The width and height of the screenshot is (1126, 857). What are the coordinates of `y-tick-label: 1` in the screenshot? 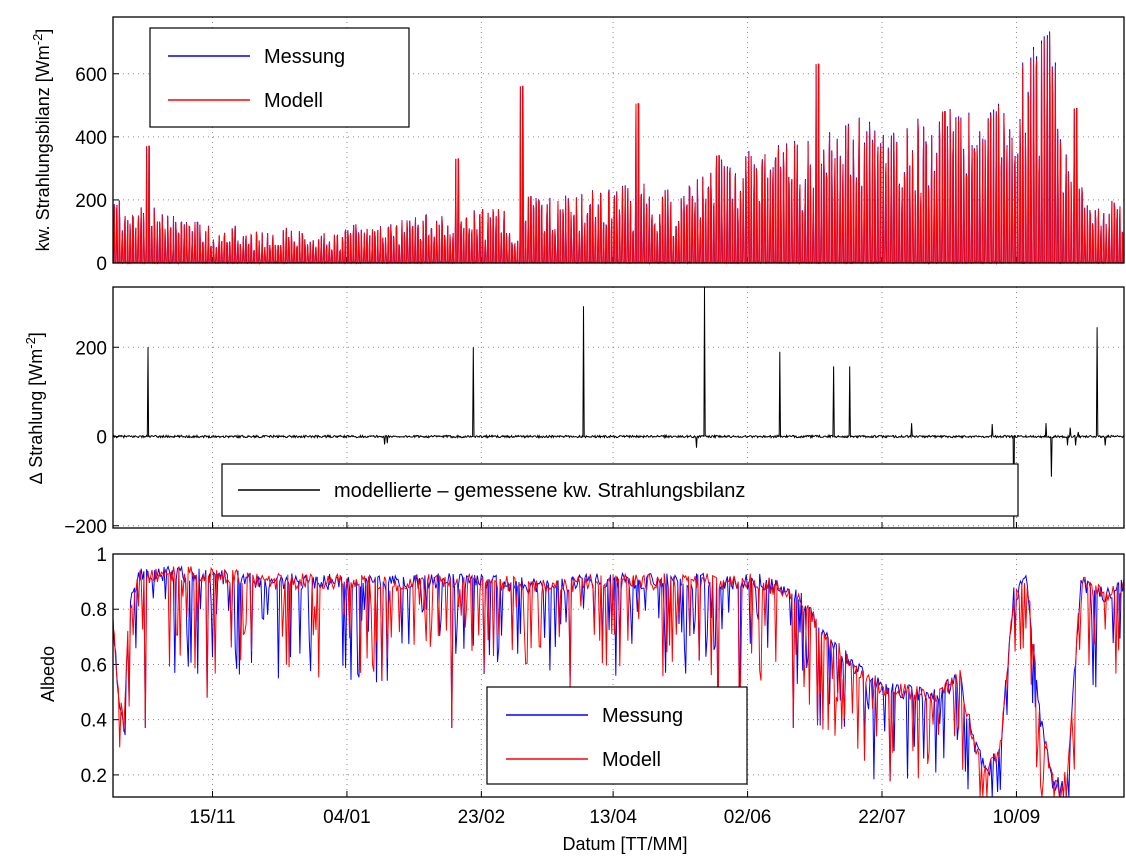 It's located at (101, 555).